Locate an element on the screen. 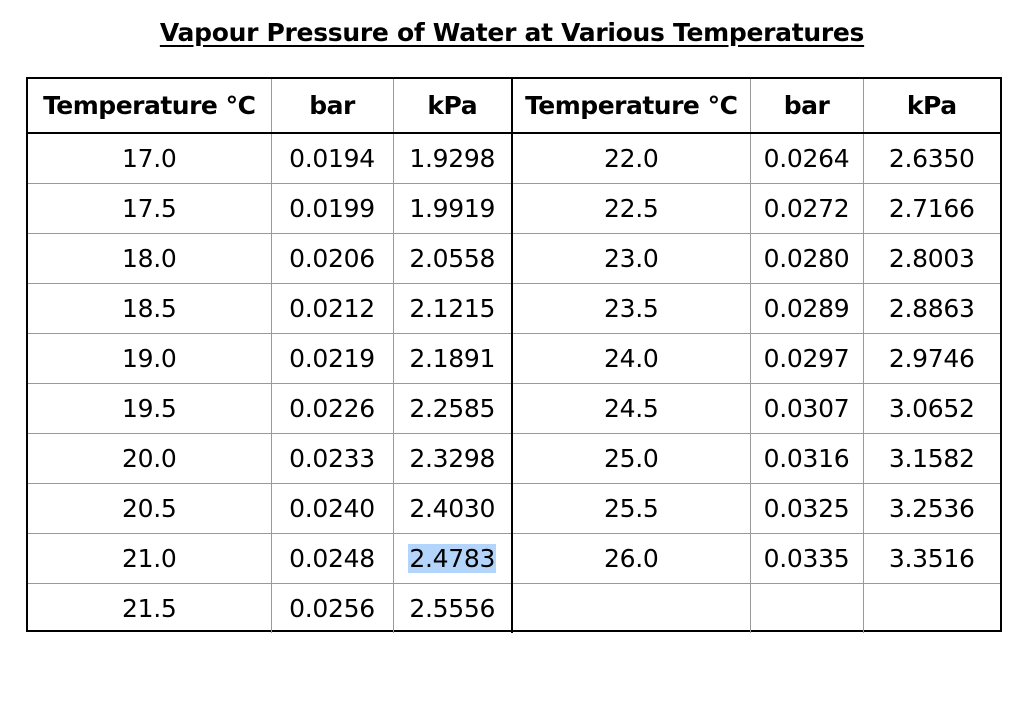 The width and height of the screenshot is (1024, 708). table-cell: 3.0652 is located at coordinates (931, 408).